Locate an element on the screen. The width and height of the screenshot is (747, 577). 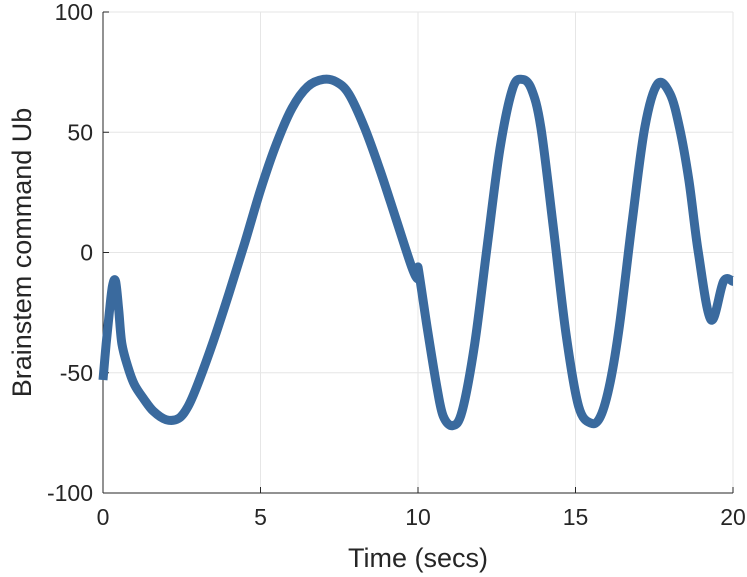
x-axis-label: Time (secs) is located at coordinates (418, 558).